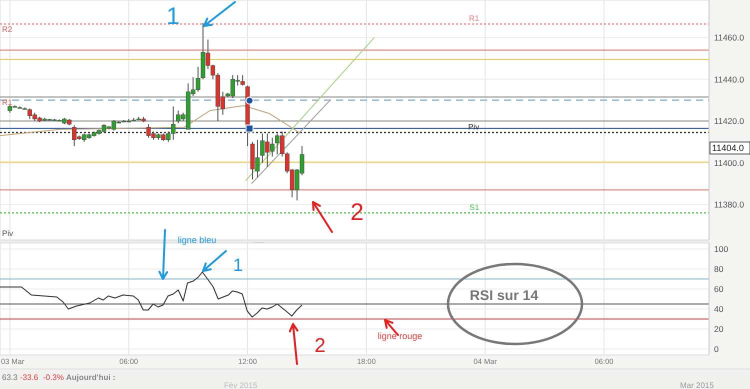  Describe the element at coordinates (400, 336) in the screenshot. I see `annotation: ligne rouge` at that location.